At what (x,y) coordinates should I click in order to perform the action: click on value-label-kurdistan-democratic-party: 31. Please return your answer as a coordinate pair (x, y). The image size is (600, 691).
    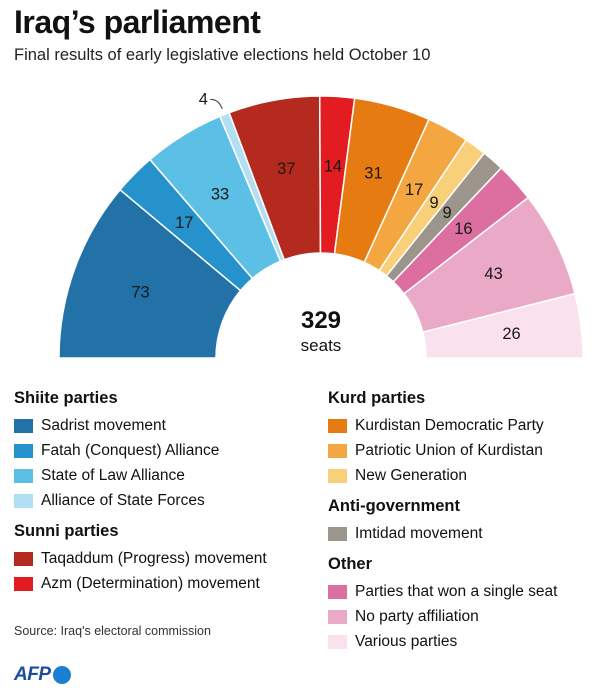
    Looking at the image, I should click on (373, 173).